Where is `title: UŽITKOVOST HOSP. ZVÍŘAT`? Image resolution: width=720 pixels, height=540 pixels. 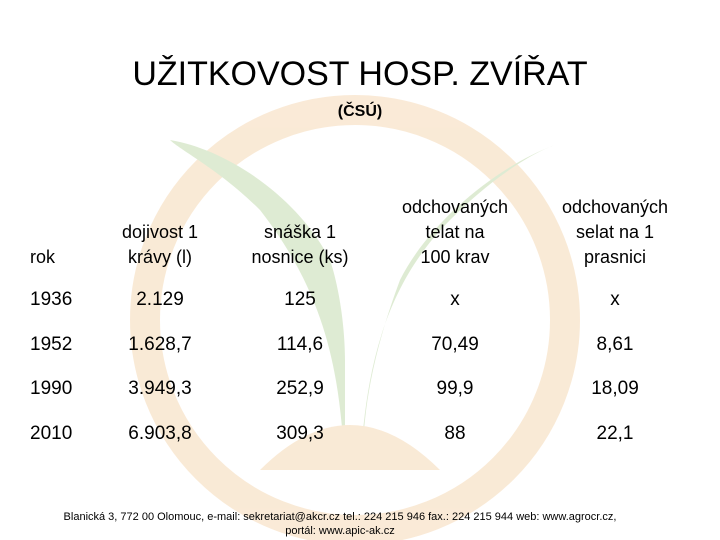 title: UŽITKOVOST HOSP. ZVÍŘAT is located at coordinates (359, 74).